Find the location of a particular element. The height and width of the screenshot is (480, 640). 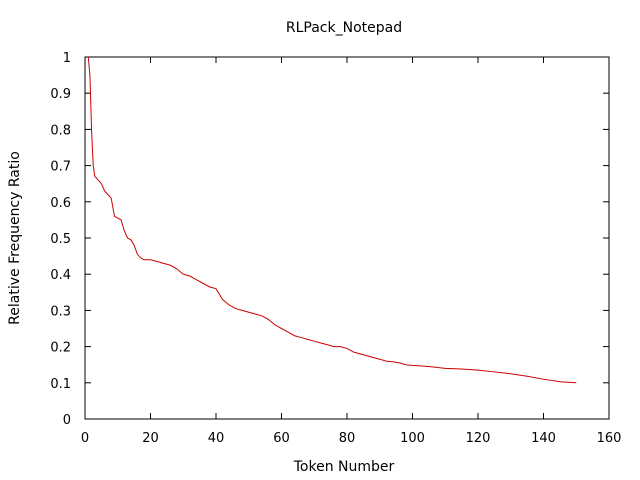

y-tick-label: 0.9 is located at coordinates (60, 94).